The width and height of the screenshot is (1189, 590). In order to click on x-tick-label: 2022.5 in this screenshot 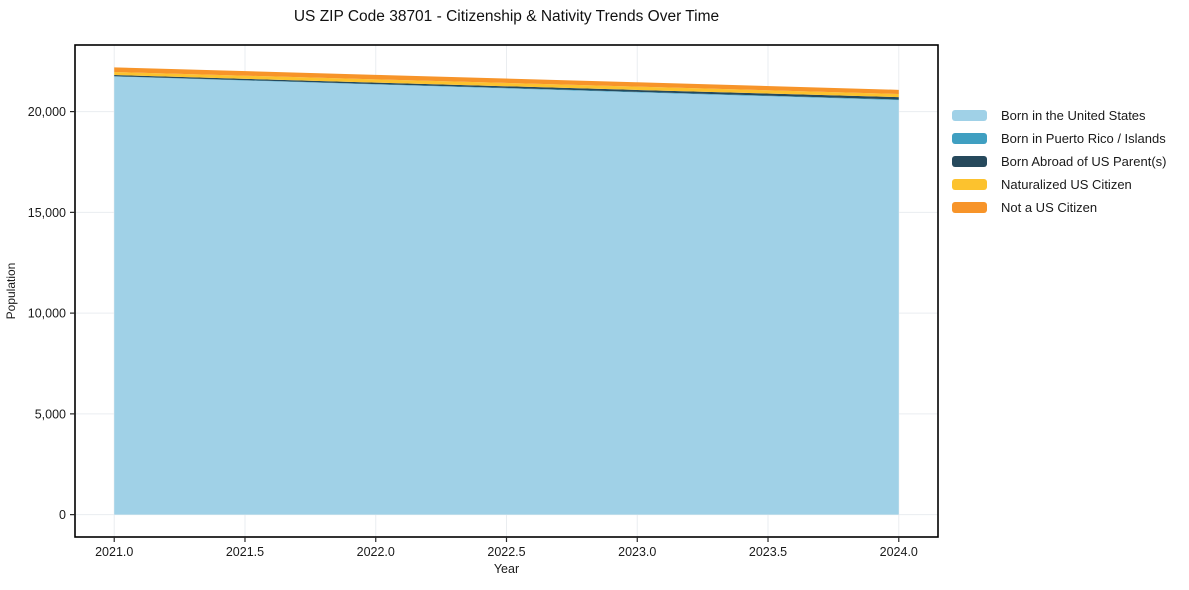, I will do `click(506, 552)`.